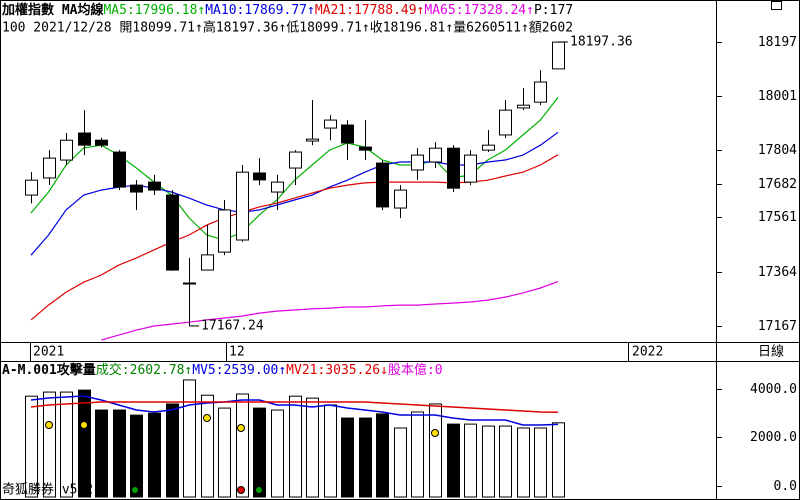 Image resolution: width=800 pixels, height=500 pixels. I want to click on y-tick-label: 17167, so click(777, 326).